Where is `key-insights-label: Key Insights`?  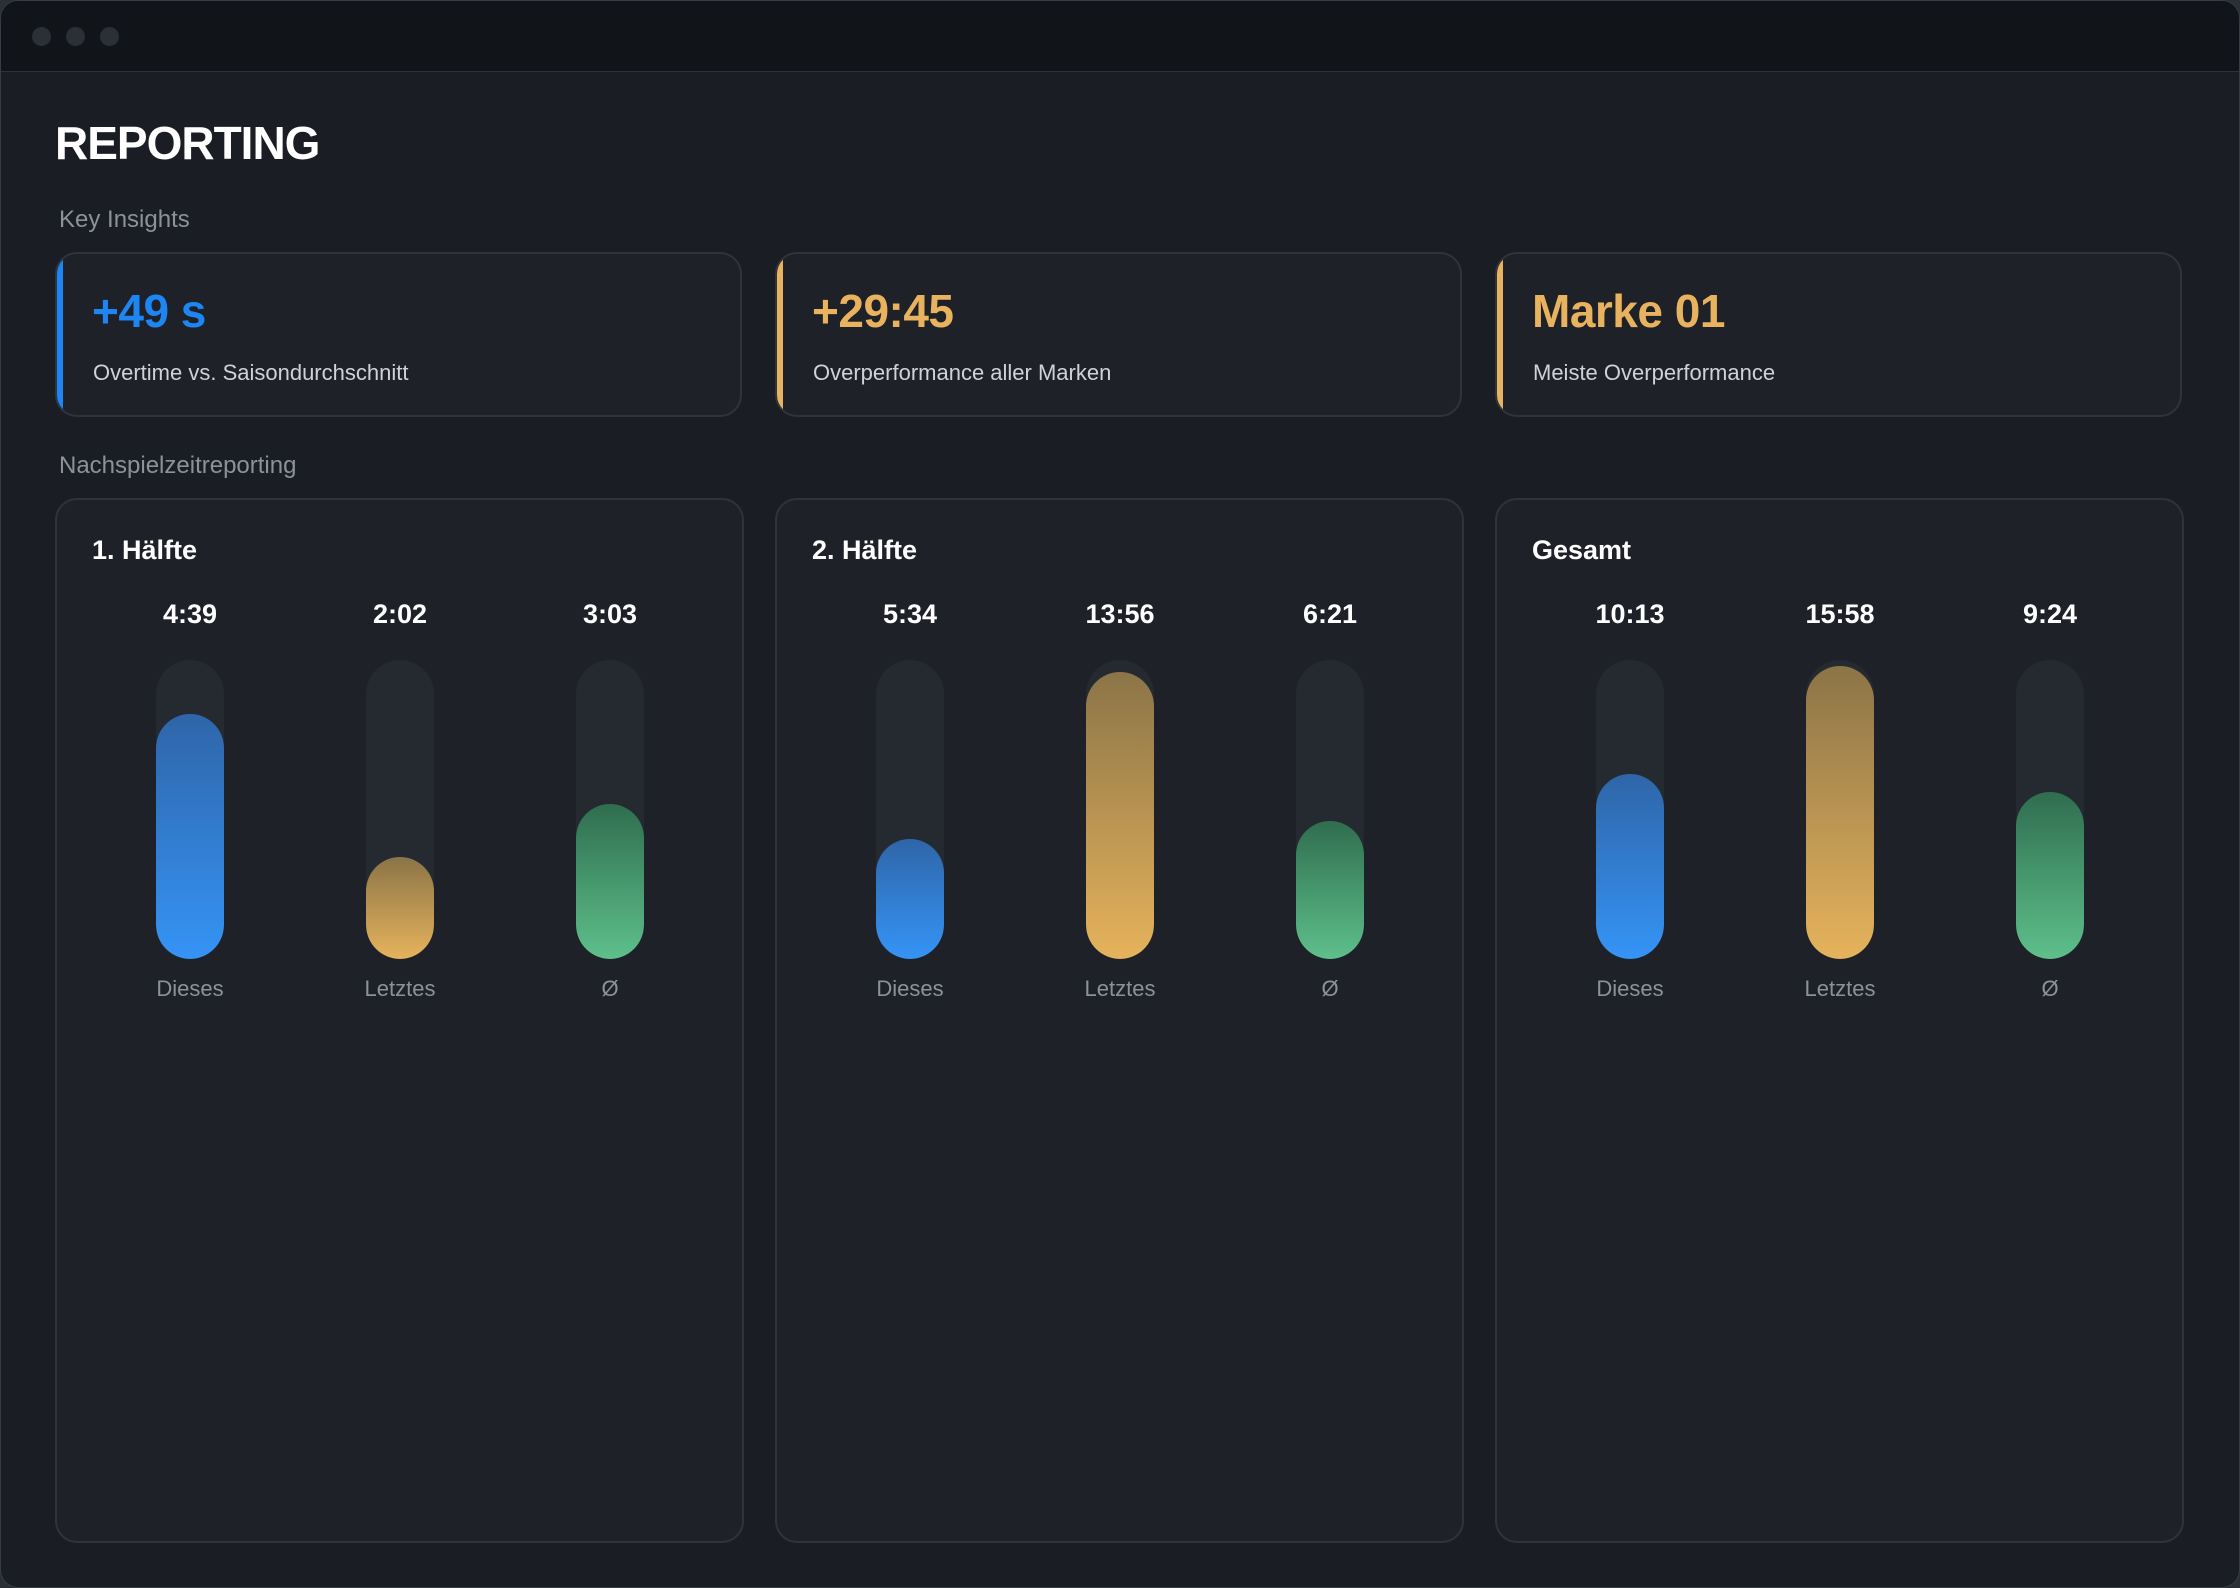 key-insights-label: Key Insights is located at coordinates (124, 219).